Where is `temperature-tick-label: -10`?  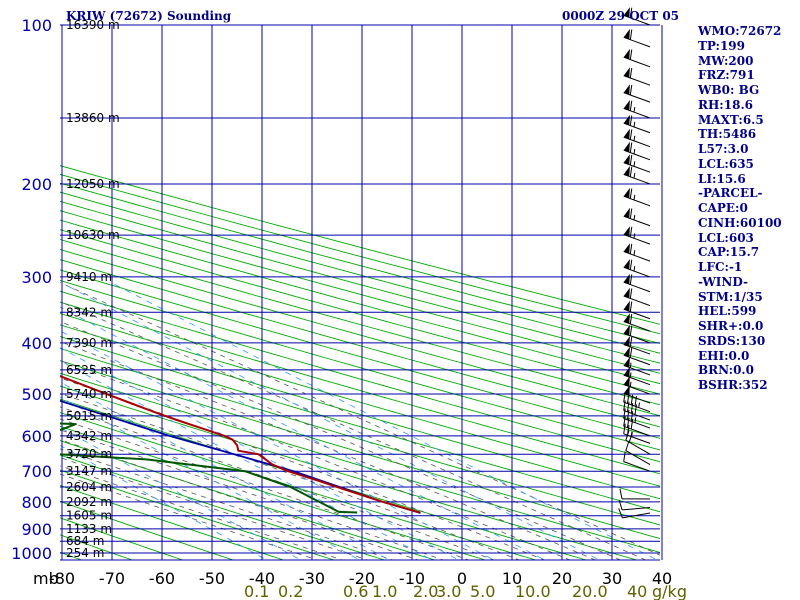
temperature-tick-label: -10 is located at coordinates (412, 578).